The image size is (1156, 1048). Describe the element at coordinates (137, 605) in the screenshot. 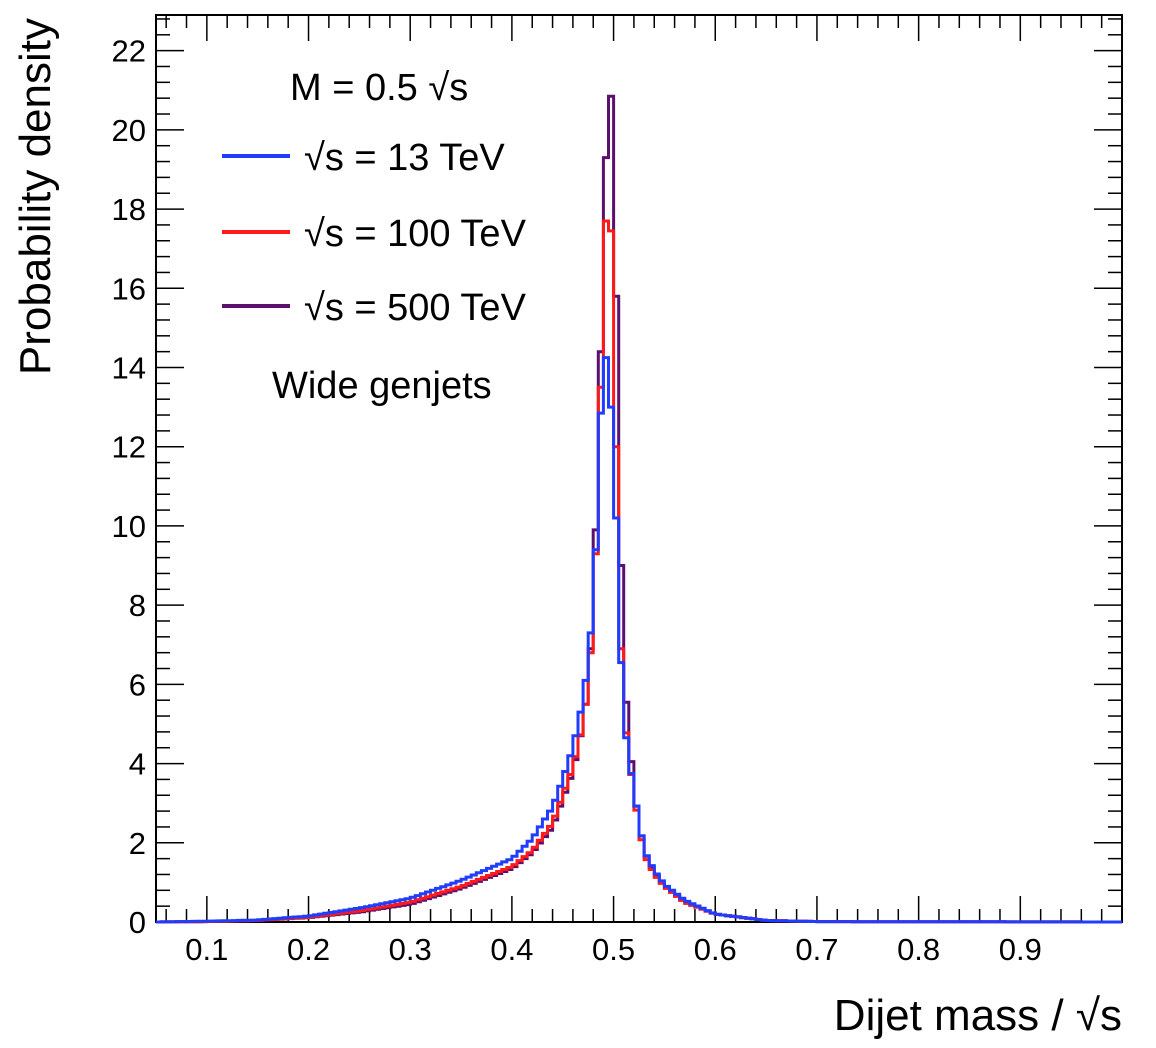

I see `y-tick-label: 8` at that location.